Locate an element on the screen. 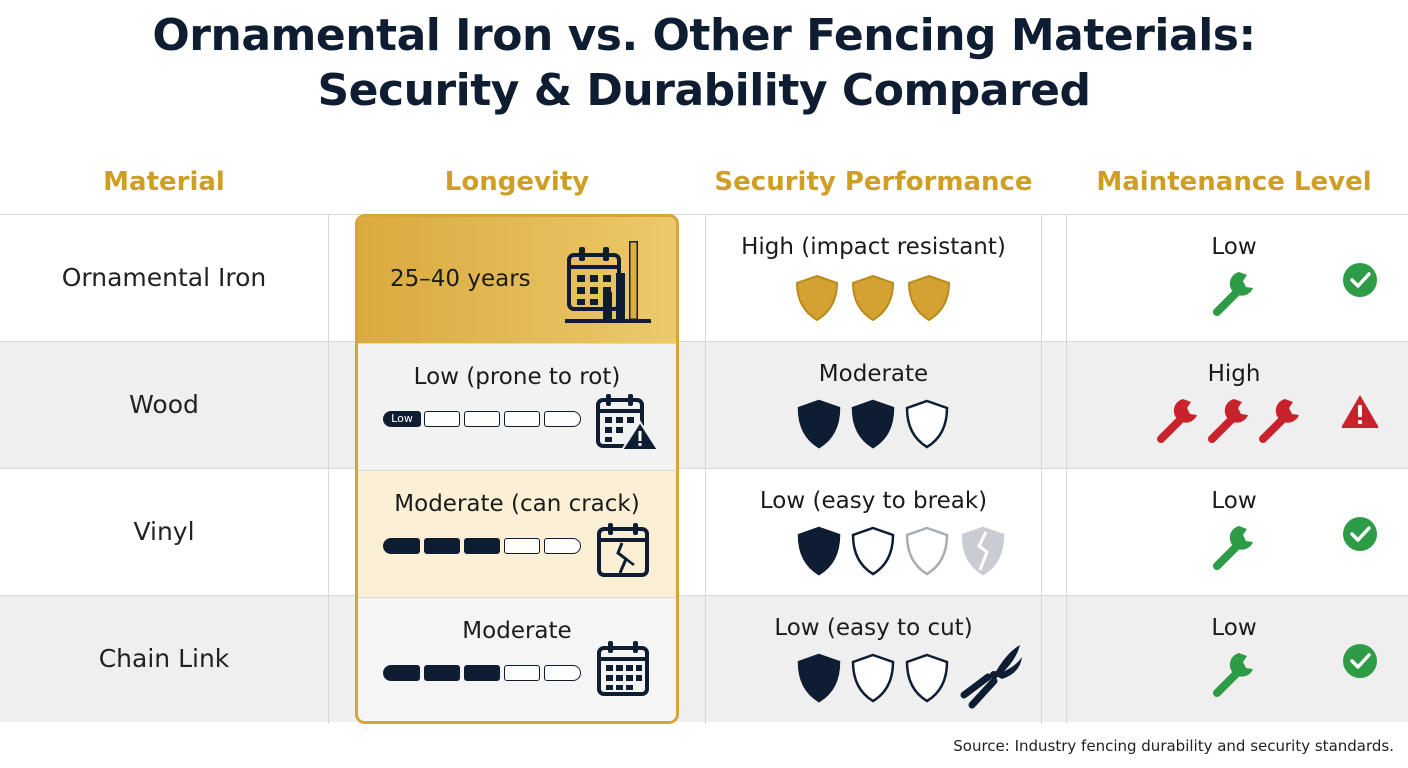  header-material: Material is located at coordinates (164, 182).